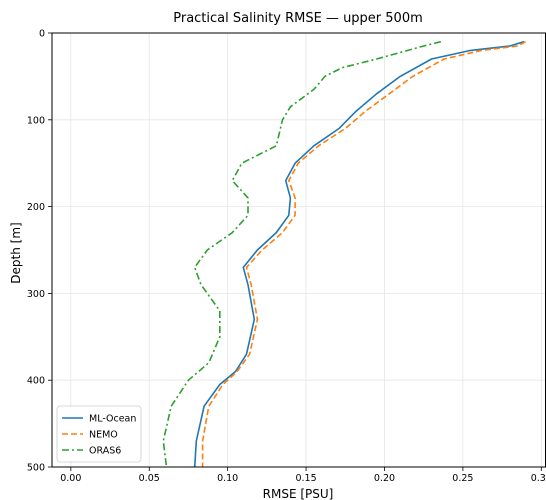  Describe the element at coordinates (16, 252) in the screenshot. I see `y-axis-label: Depth [m]` at that location.